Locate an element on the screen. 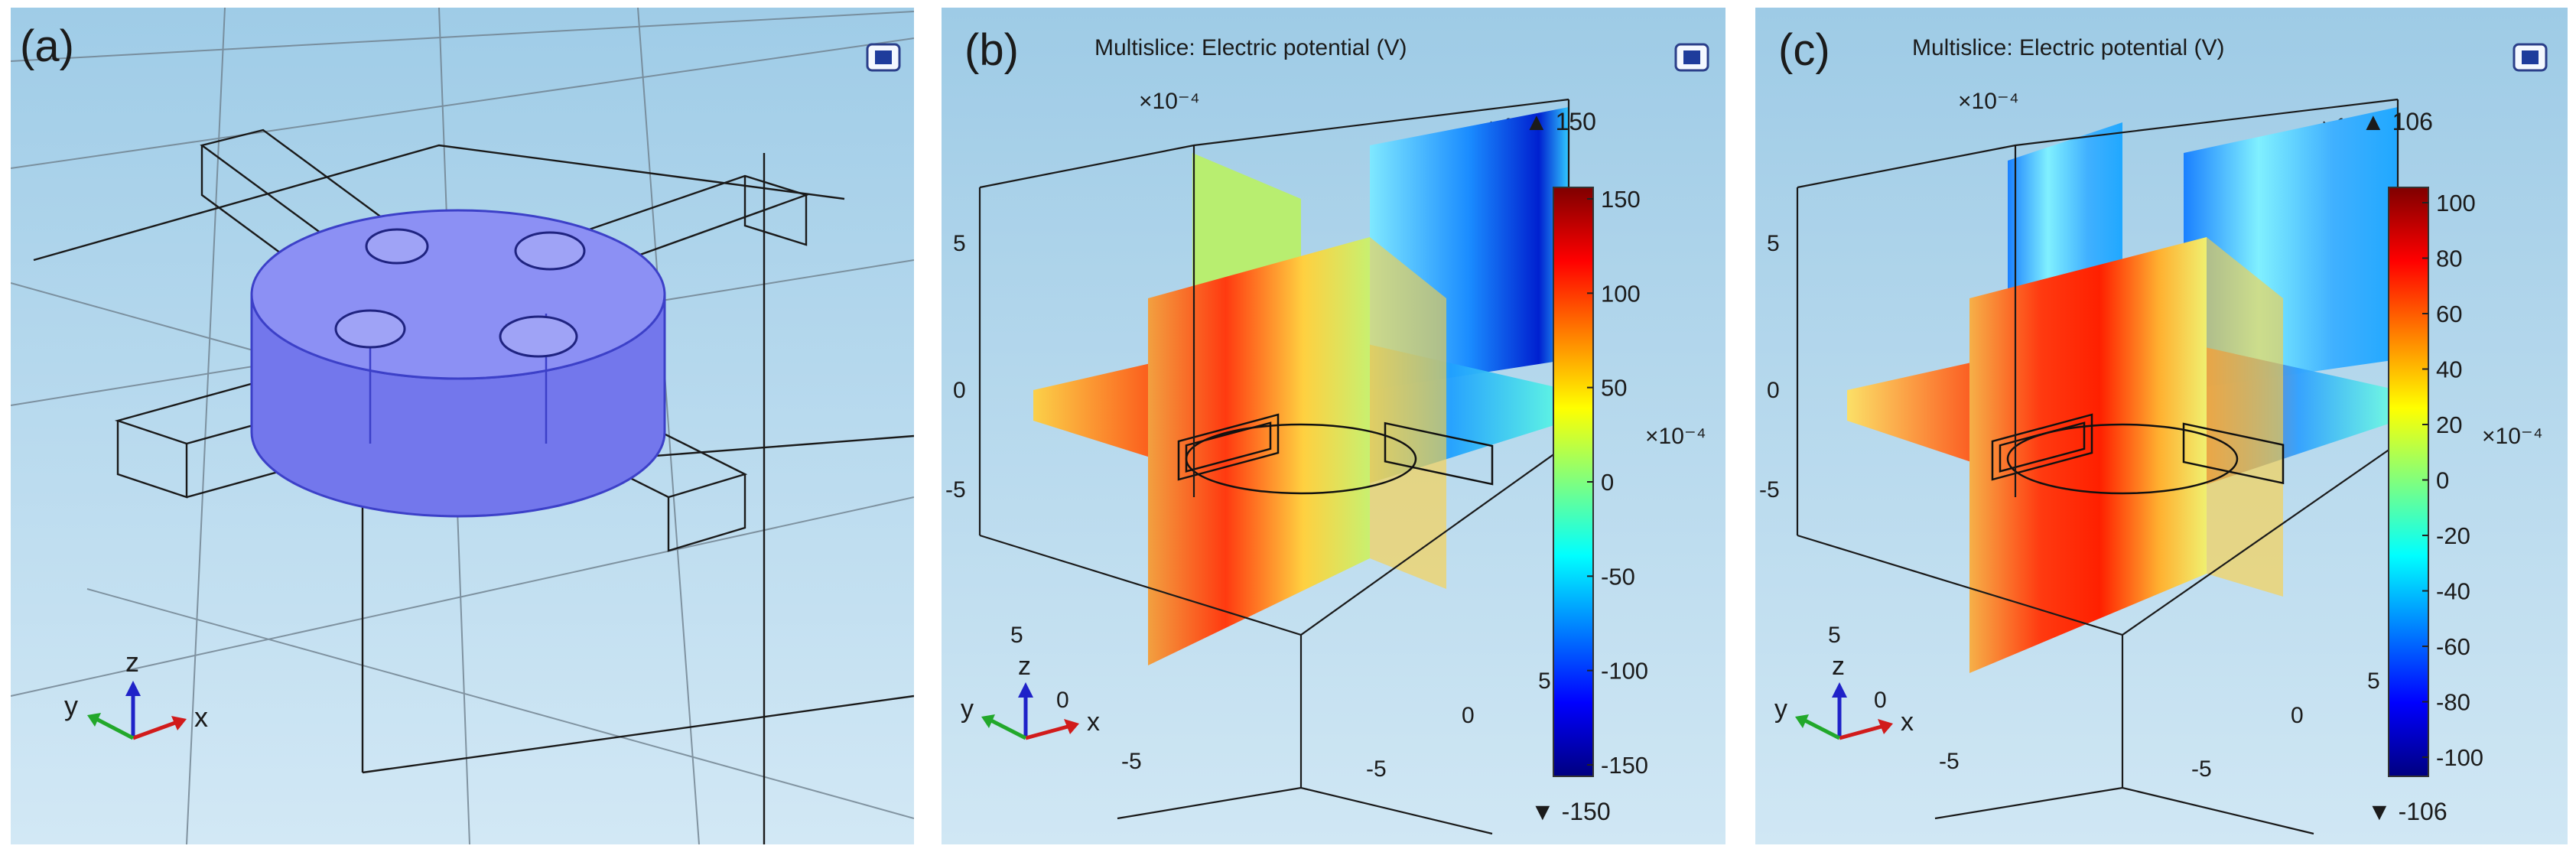 The height and width of the screenshot is (862, 2576). panel-b-colorbar-tick-label: -150 is located at coordinates (1624, 765).